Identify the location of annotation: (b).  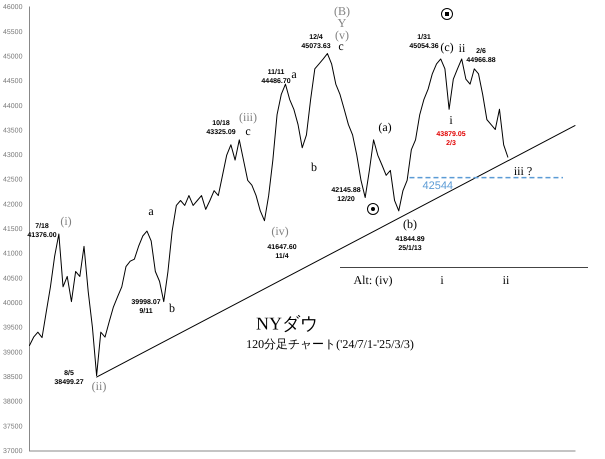
(410, 224).